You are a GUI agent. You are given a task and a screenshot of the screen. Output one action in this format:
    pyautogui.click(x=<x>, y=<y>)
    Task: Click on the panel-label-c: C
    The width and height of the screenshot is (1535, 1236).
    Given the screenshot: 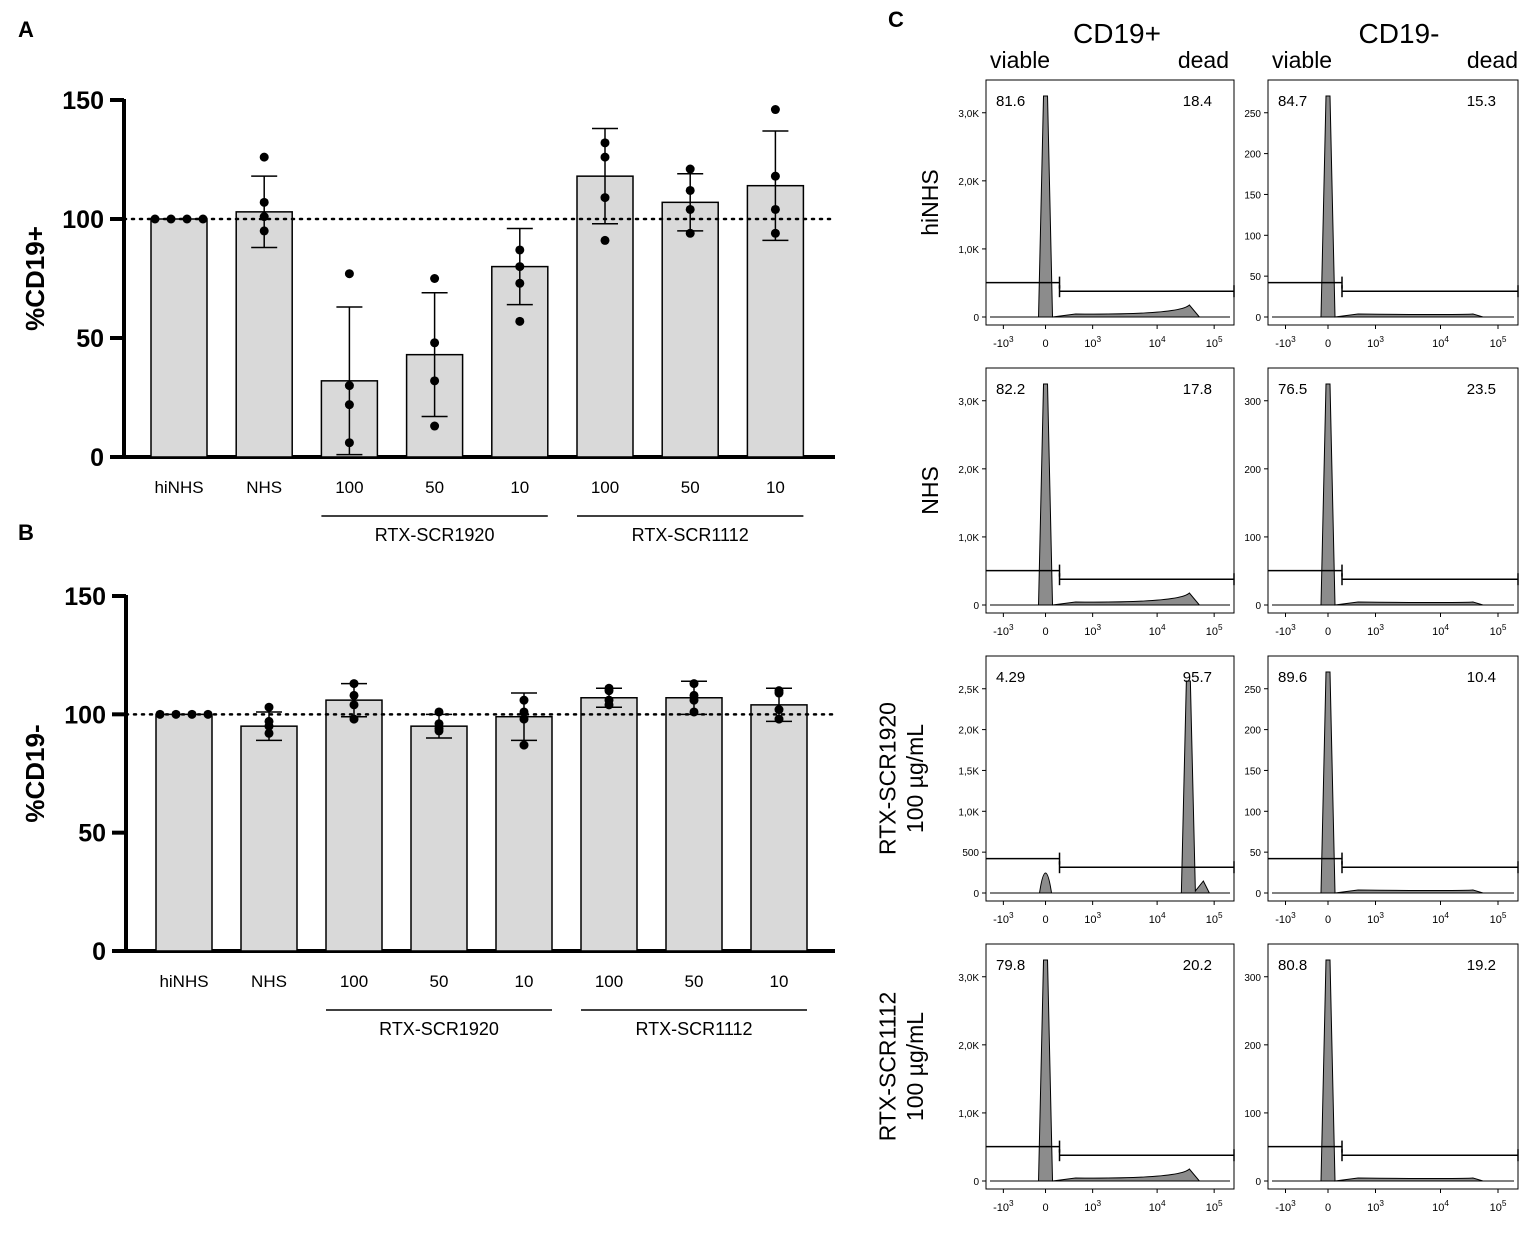 What is the action you would take?
    pyautogui.click(x=896, y=19)
    